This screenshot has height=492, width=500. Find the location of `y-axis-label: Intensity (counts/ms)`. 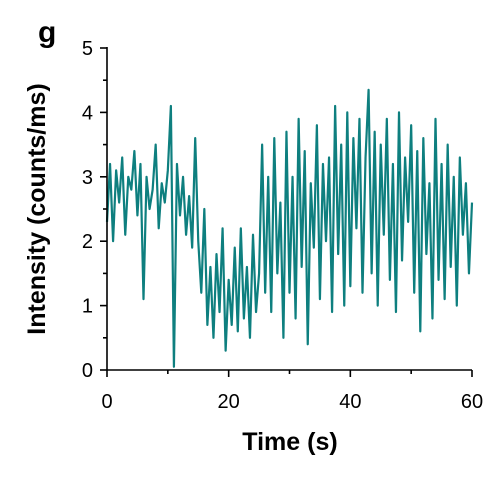

y-axis-label: Intensity (counts/ms) is located at coordinates (37, 208).